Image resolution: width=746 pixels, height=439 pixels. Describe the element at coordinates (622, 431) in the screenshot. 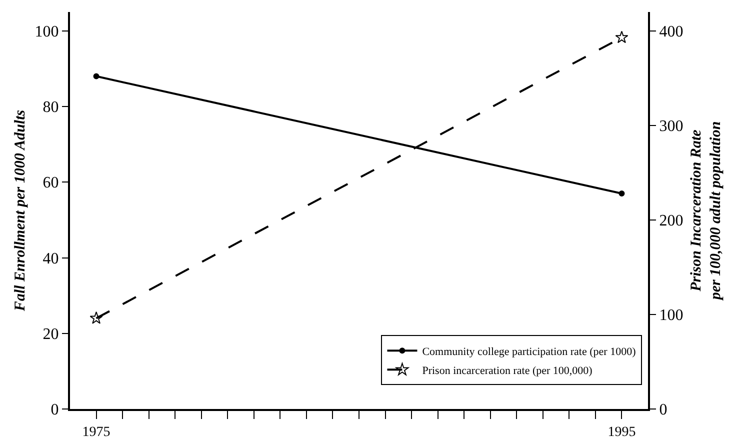

I see `x-tick-label: 1995` at that location.